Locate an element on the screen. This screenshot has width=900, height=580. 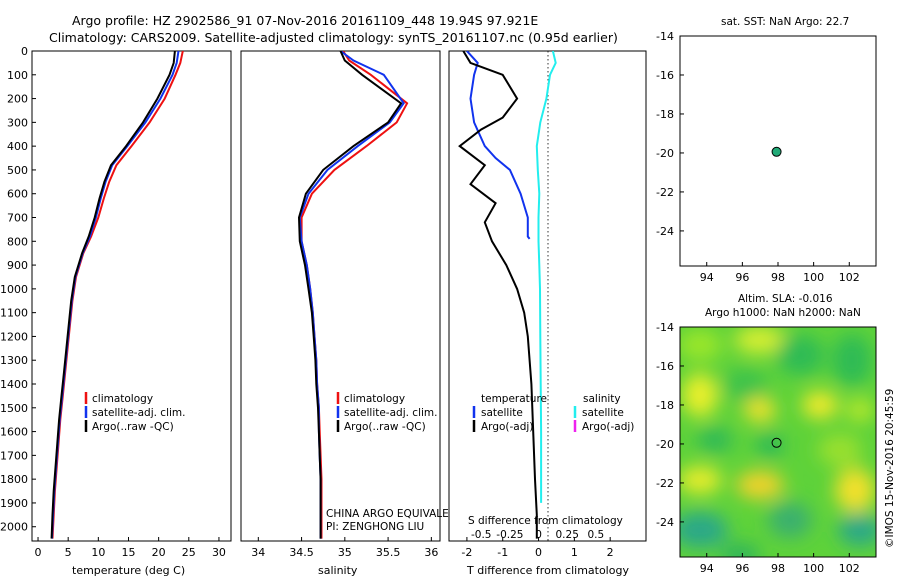
y-tick-label: 1200 is located at coordinates (14, 336).